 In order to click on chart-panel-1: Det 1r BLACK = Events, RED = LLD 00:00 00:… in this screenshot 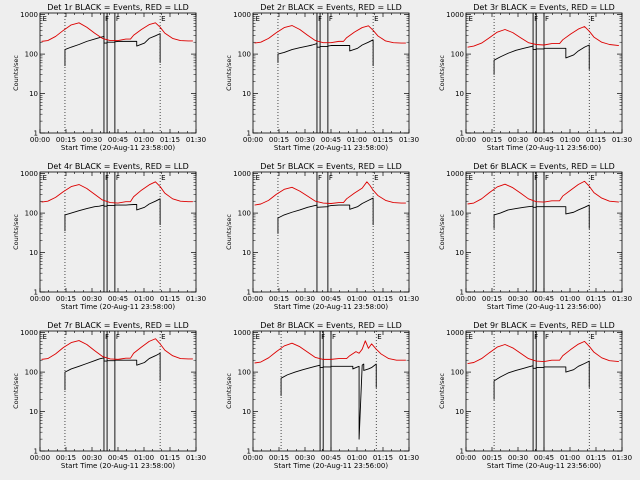, I will do `click(109, 77)`.